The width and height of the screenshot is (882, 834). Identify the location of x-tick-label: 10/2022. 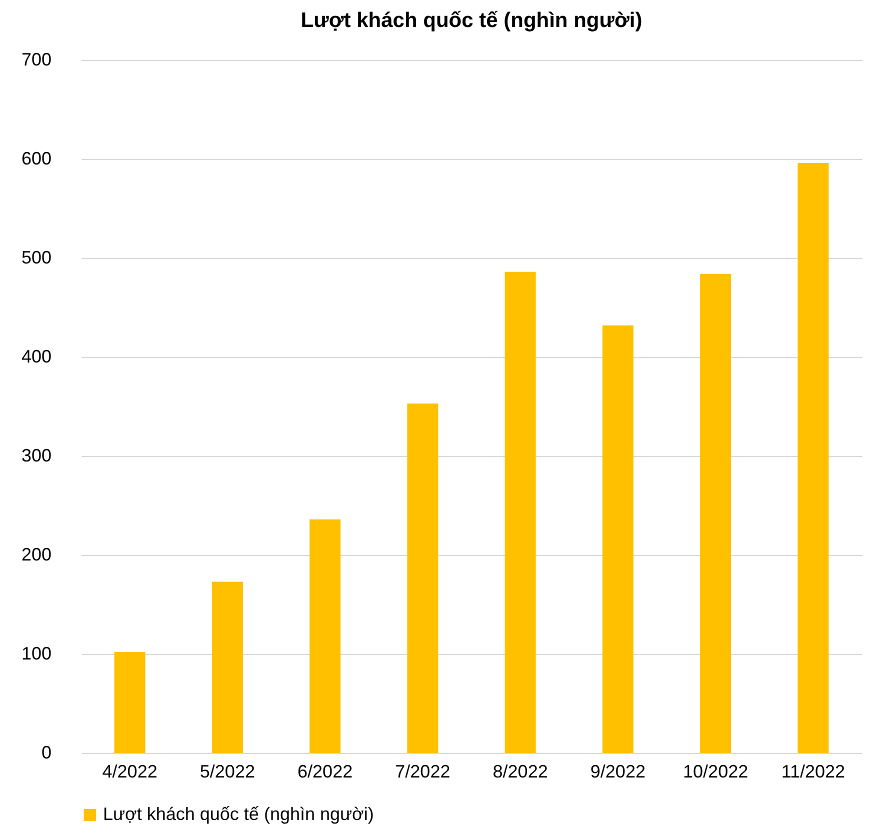
(715, 772).